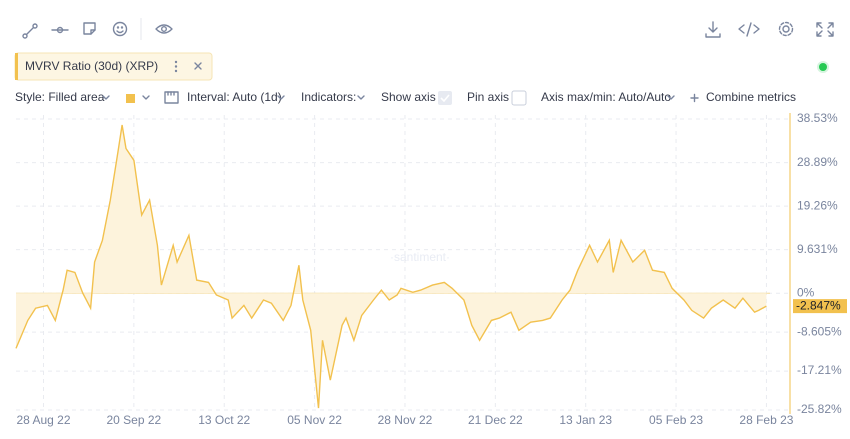 The height and width of the screenshot is (439, 850). What do you see at coordinates (91, 66) in the screenshot?
I see `metric-name: MVRV Ratio (30d) (XRP)` at bounding box center [91, 66].